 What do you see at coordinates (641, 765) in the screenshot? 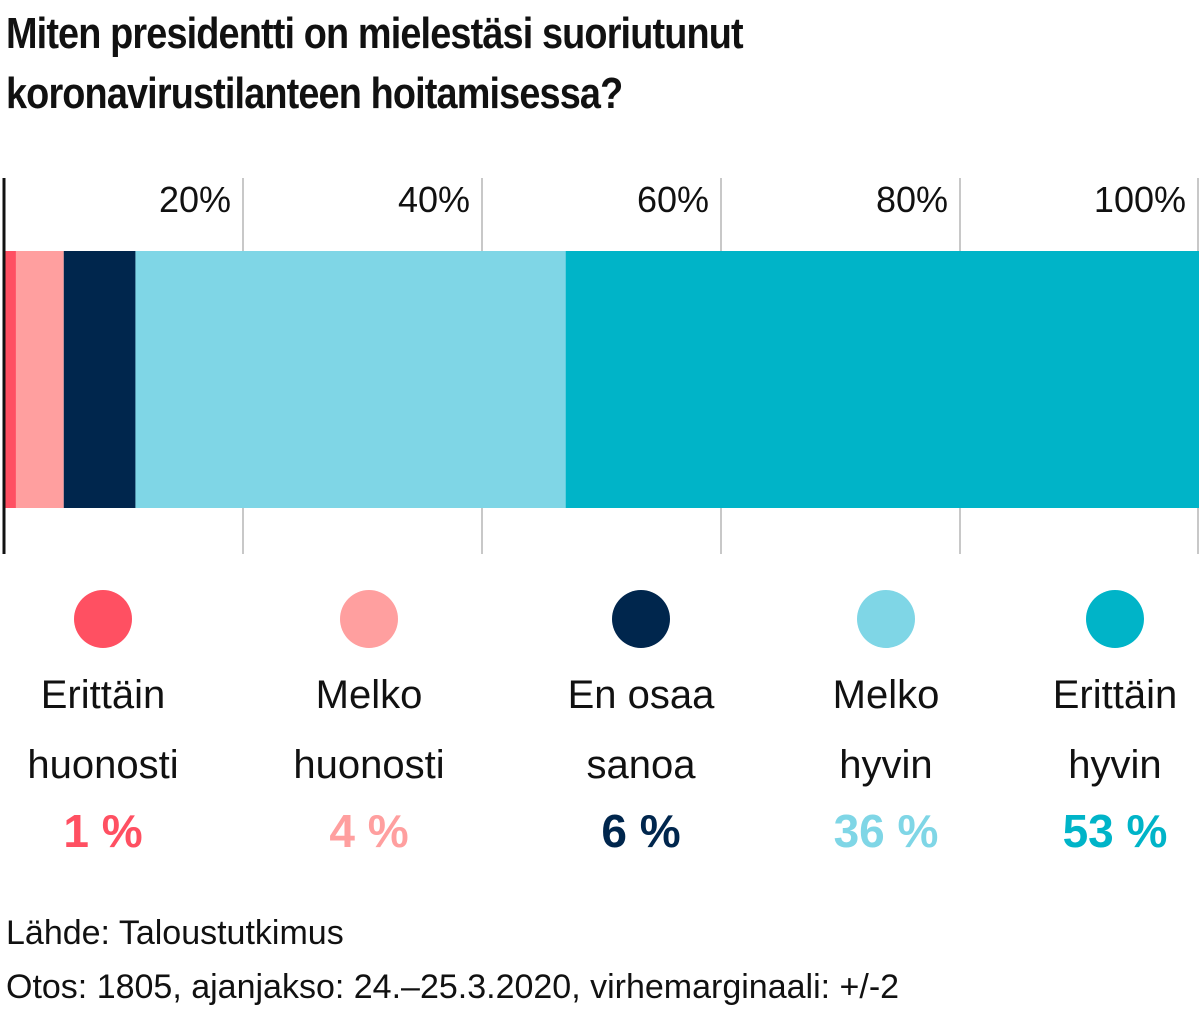
I see `legend-label-2-line2: sanoa` at bounding box center [641, 765].